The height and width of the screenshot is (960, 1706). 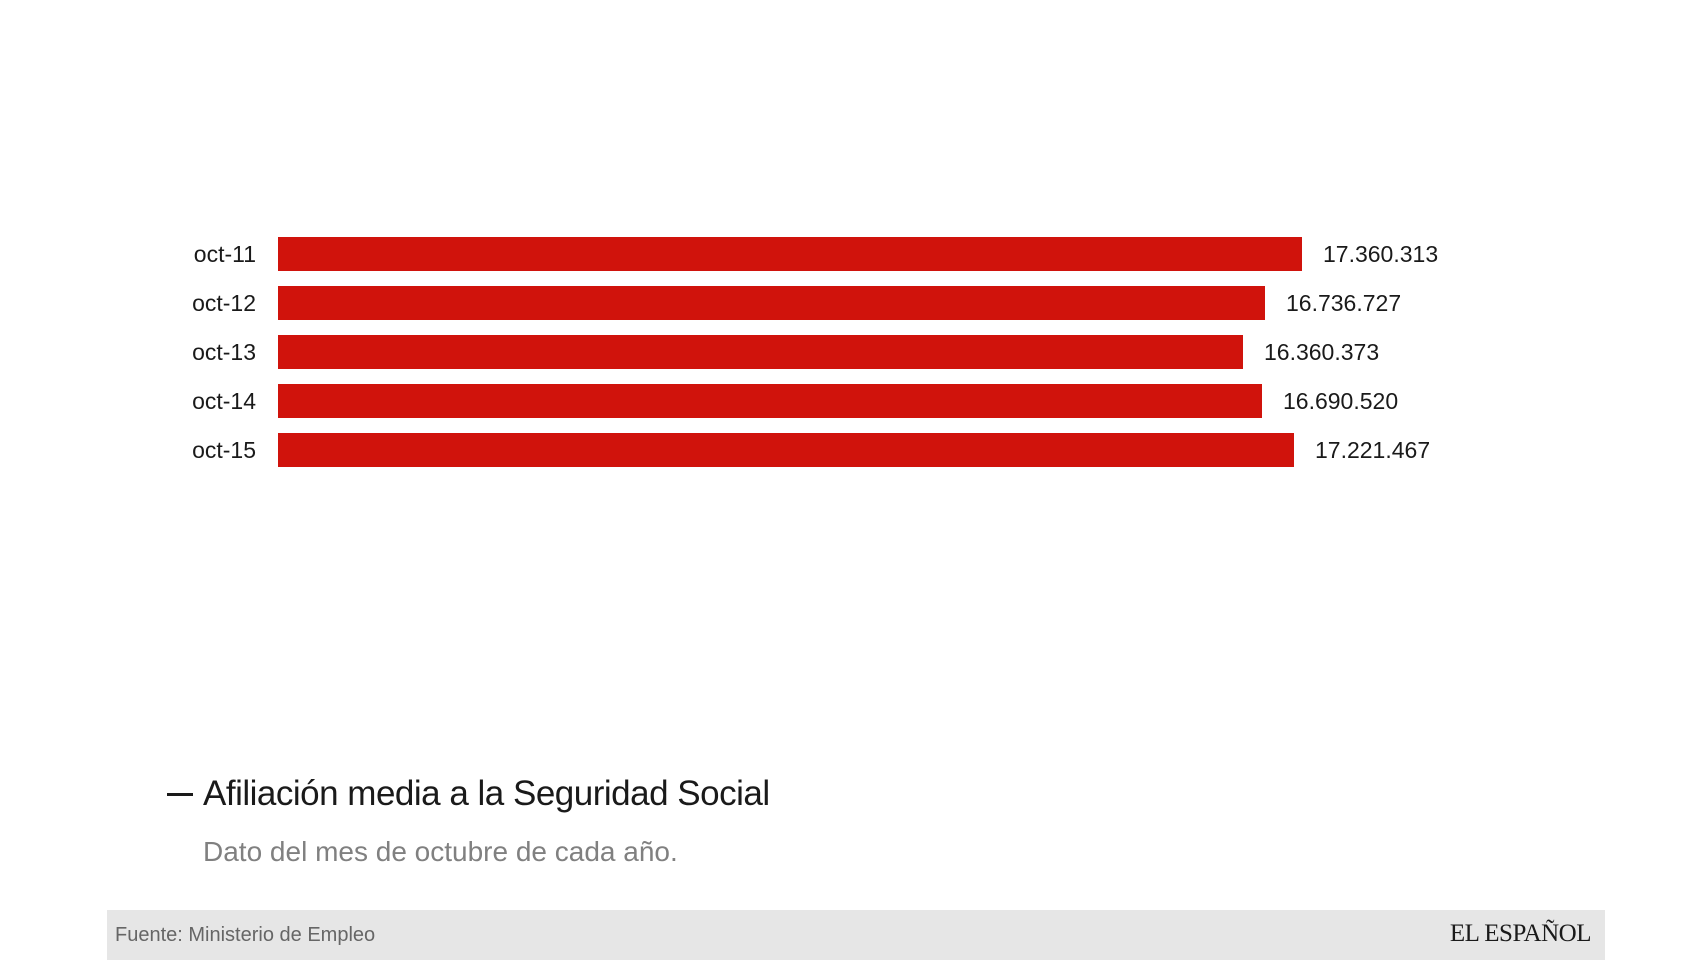 I want to click on chart-subtitle: Dato del mes de octubre de cada año., so click(x=440, y=851).